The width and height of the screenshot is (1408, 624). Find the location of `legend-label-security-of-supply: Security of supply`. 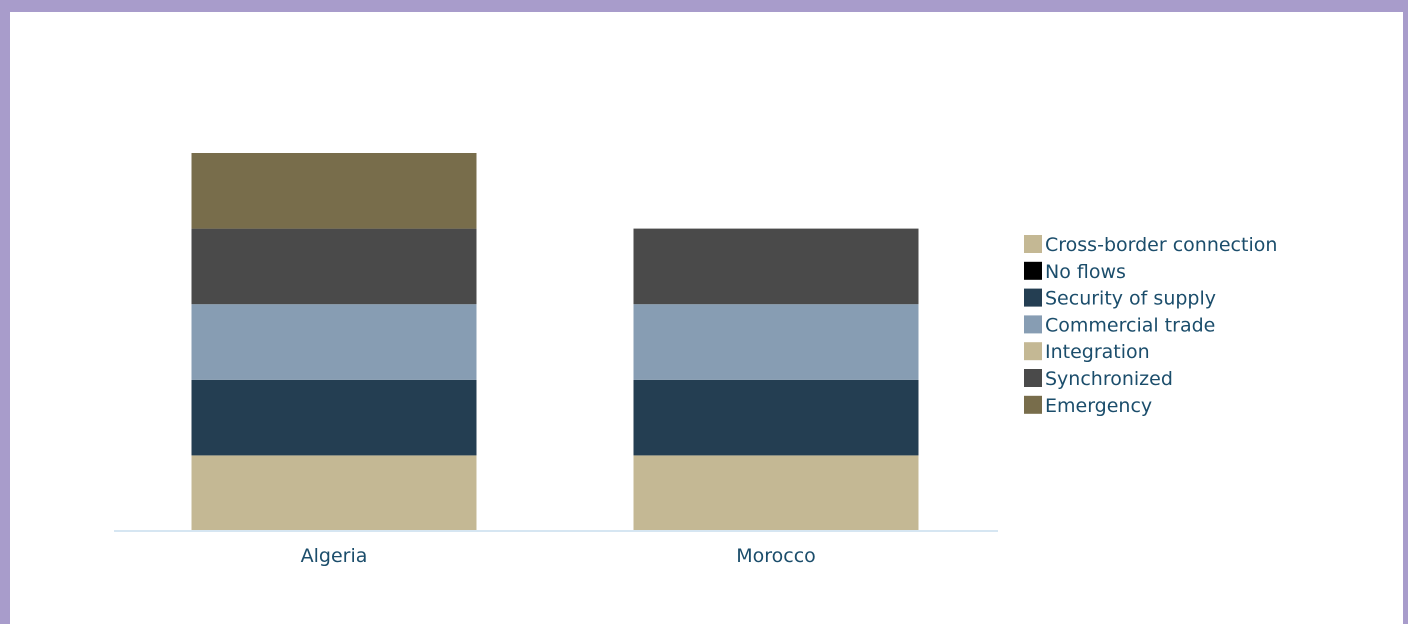

legend-label-security-of-supply: Security of supply is located at coordinates (1130, 299).